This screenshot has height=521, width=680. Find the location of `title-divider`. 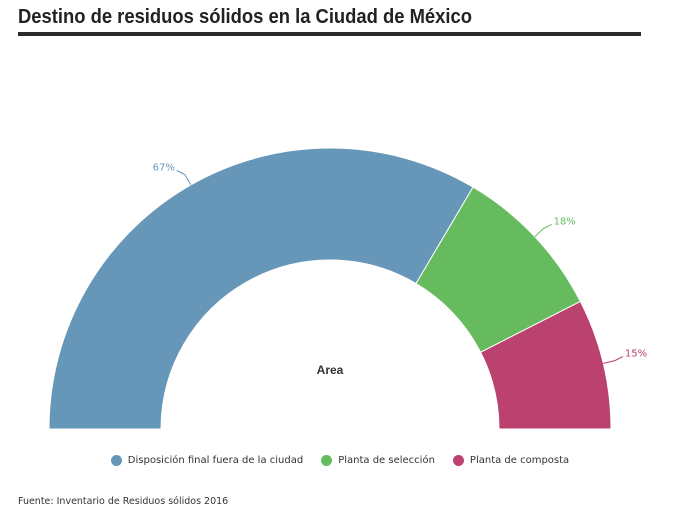

title-divider is located at coordinates (329, 34).